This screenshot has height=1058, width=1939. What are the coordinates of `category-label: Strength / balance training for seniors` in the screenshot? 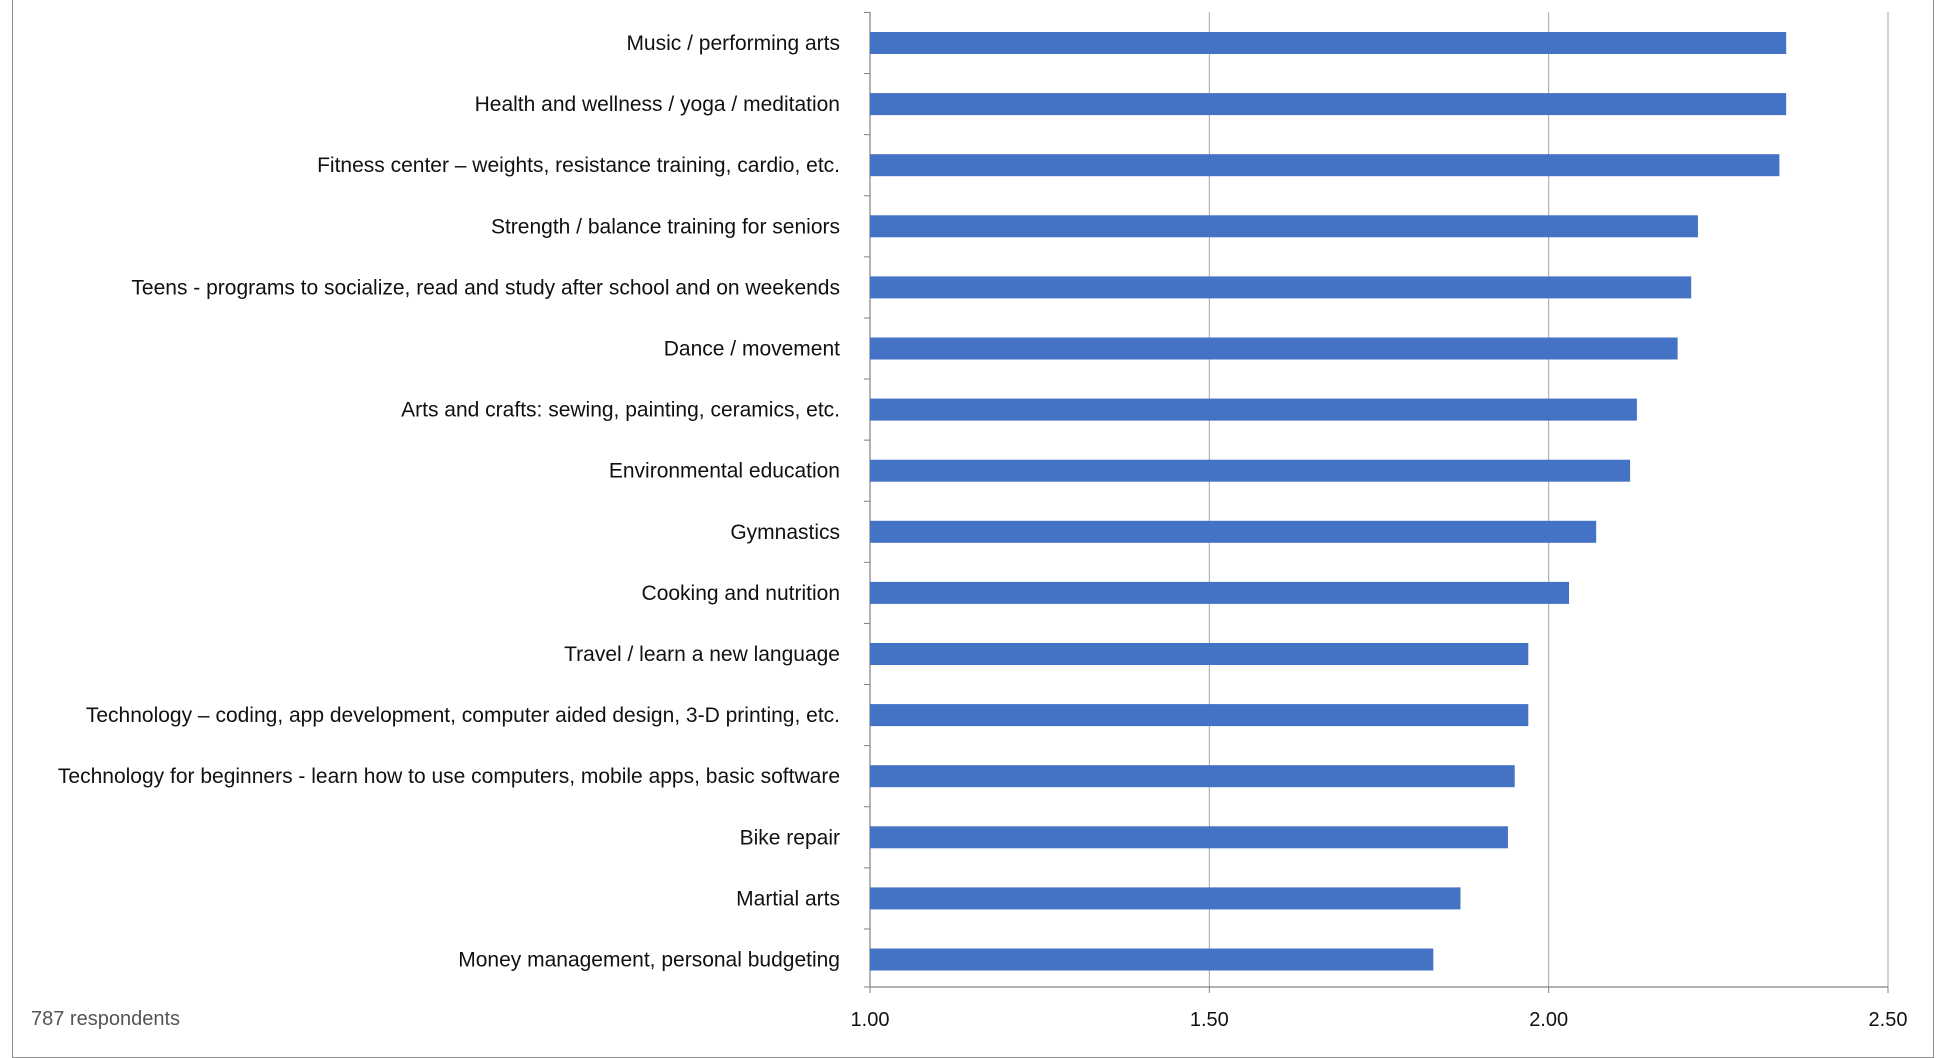 It's located at (665, 226).